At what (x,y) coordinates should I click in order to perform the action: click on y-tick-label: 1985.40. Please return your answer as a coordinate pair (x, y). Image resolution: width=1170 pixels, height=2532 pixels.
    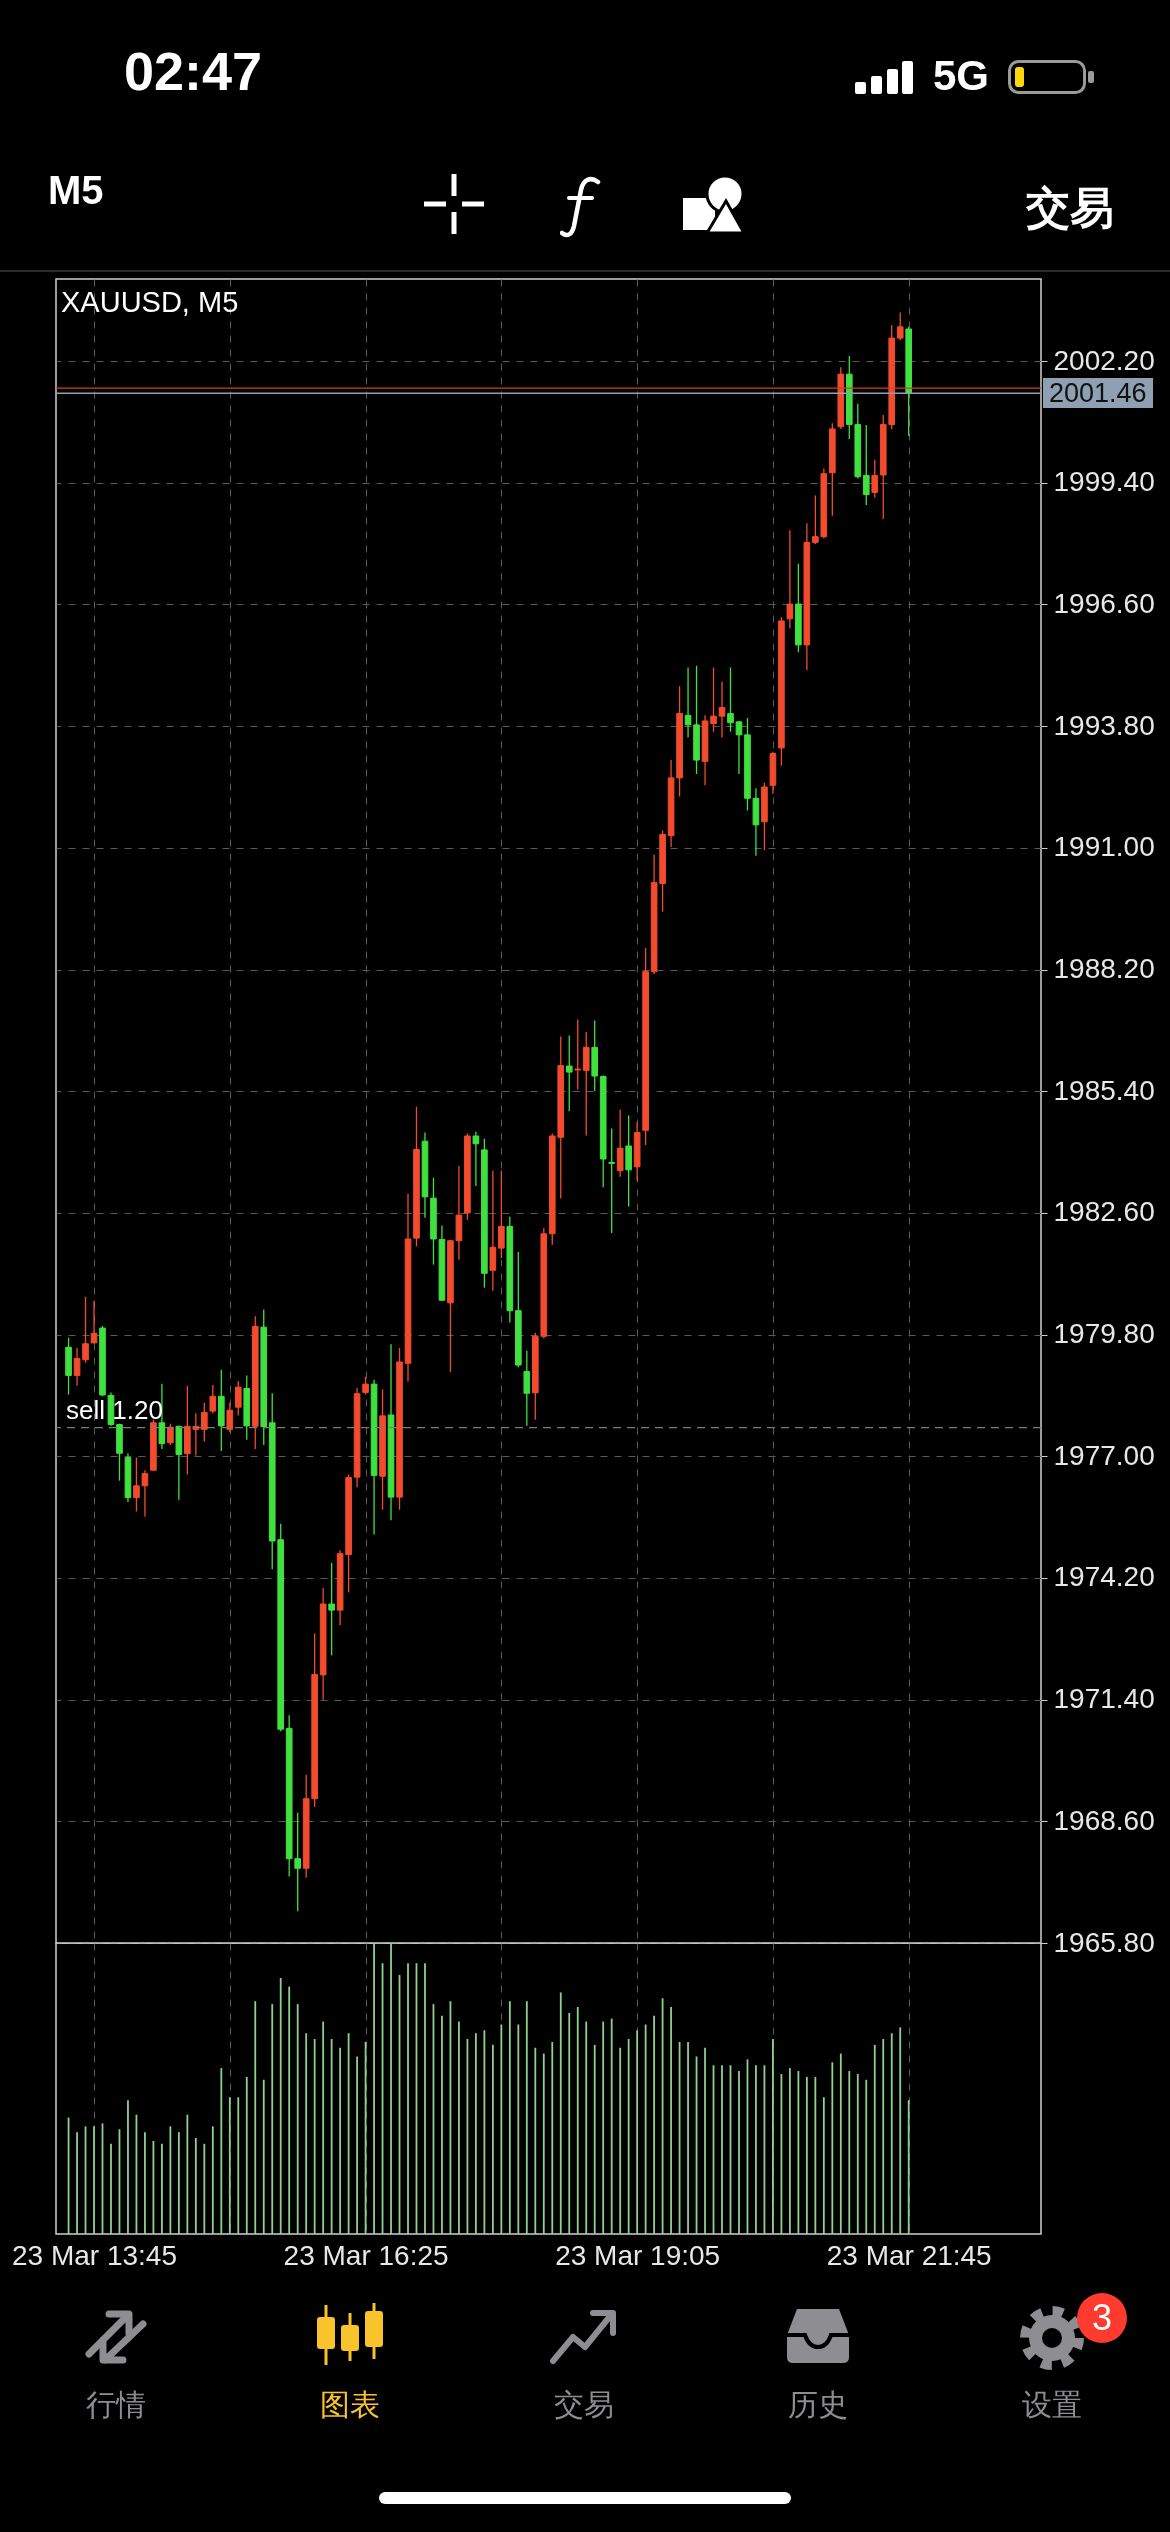
    Looking at the image, I should click on (1104, 1090).